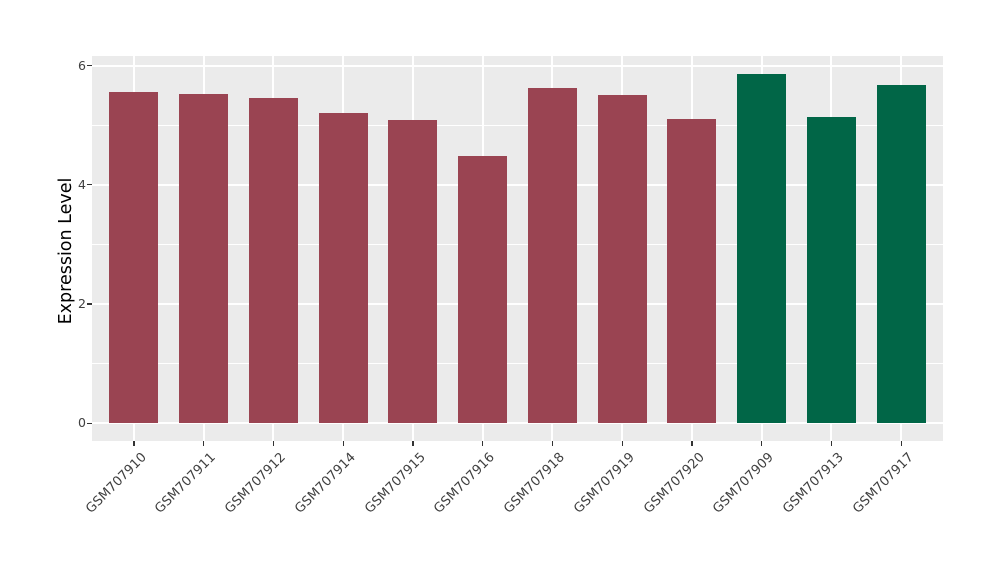 This screenshot has height=580, width=1000. Describe the element at coordinates (116, 483) in the screenshot. I see `x-tick-label: GSM707910` at that location.